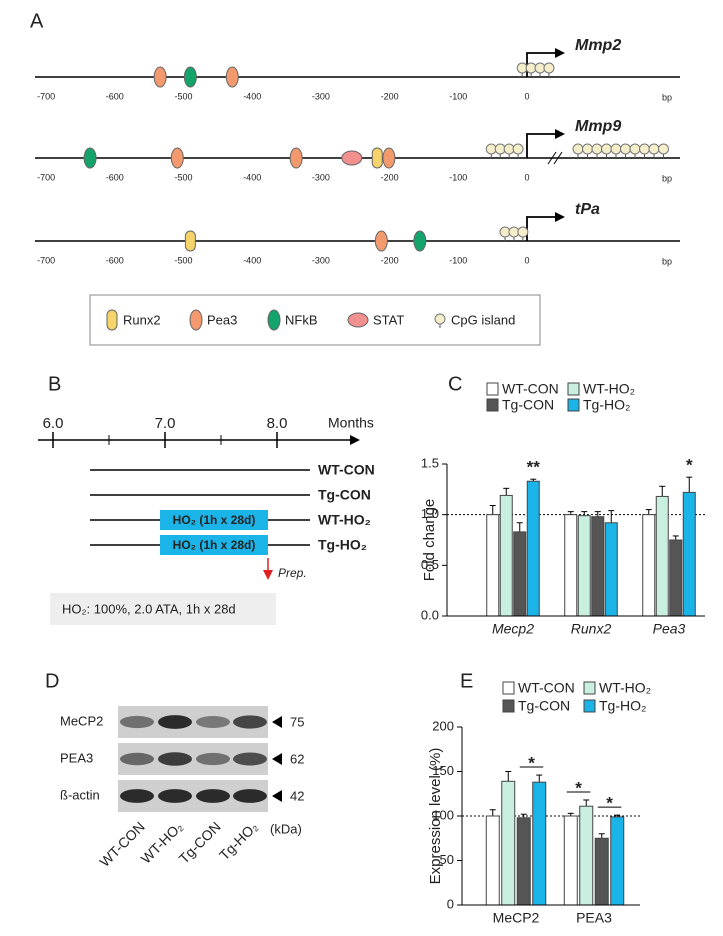 Image resolution: width=723 pixels, height=936 pixels. Describe the element at coordinates (149, 608) in the screenshot. I see `note: HO₂: 100%, 2.0 ATA, 1h x 28d` at that location.